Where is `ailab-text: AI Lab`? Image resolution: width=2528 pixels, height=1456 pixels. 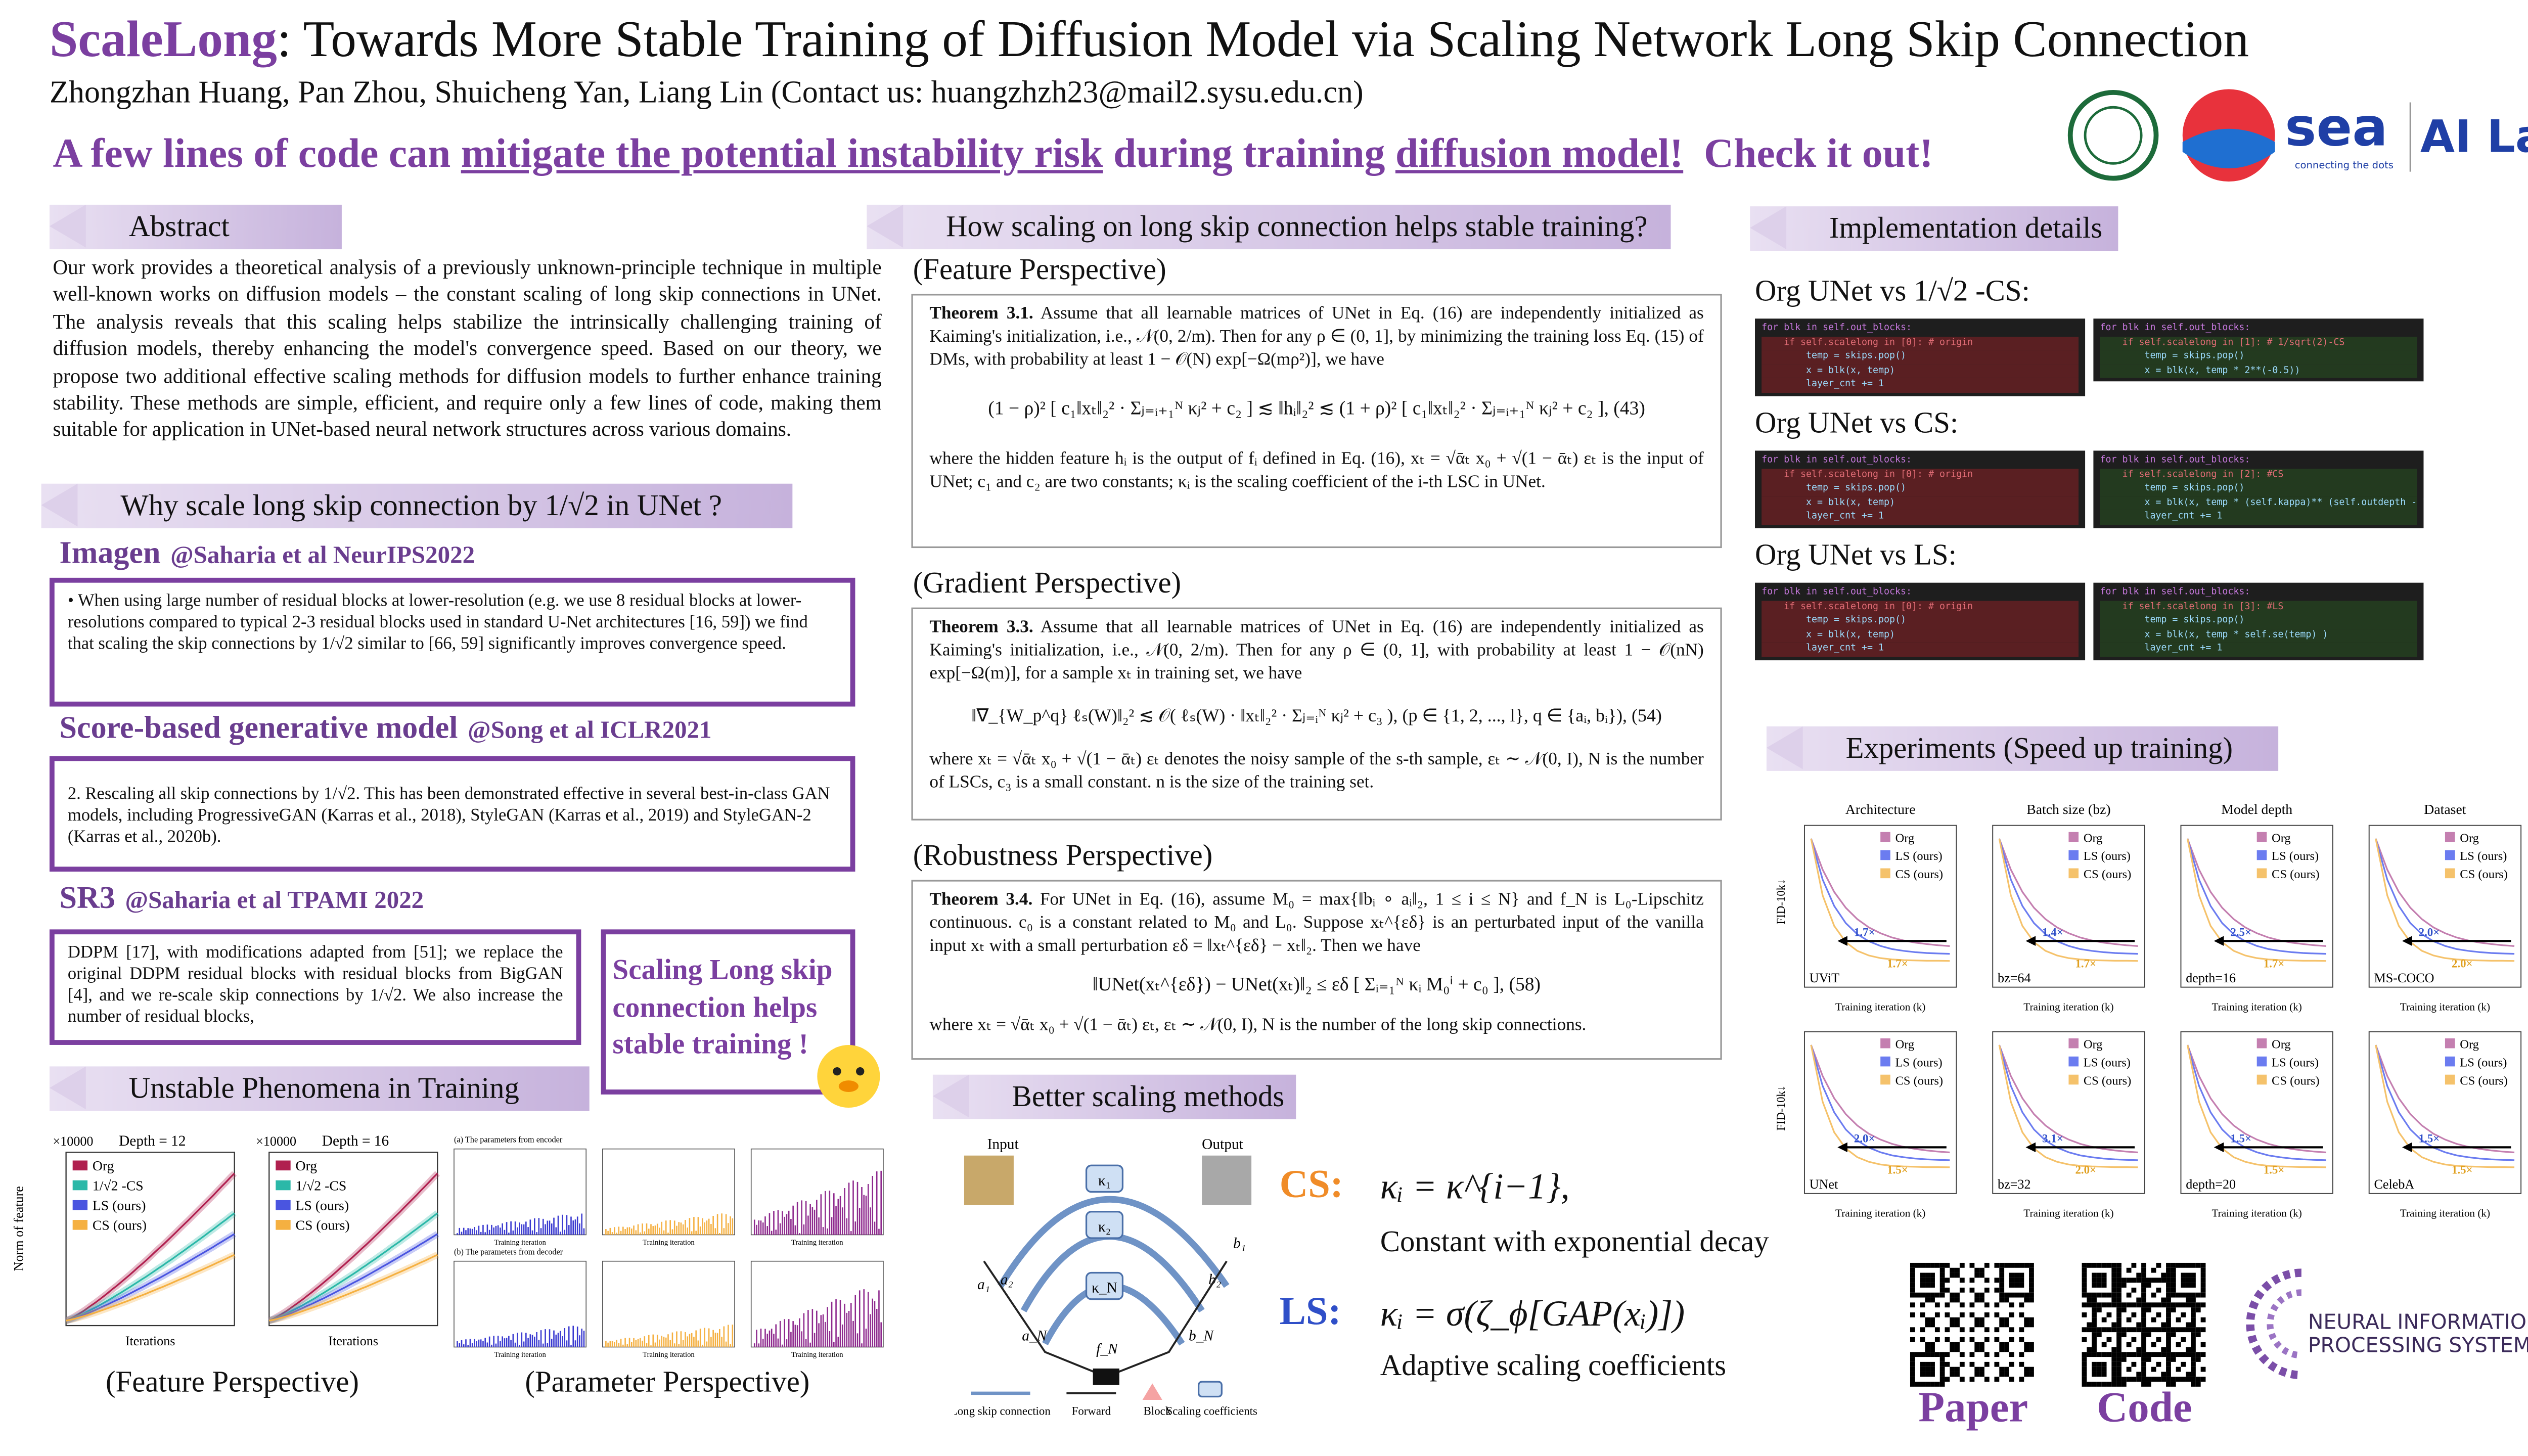
ailab-text: AI Lab is located at coordinates (2474, 136).